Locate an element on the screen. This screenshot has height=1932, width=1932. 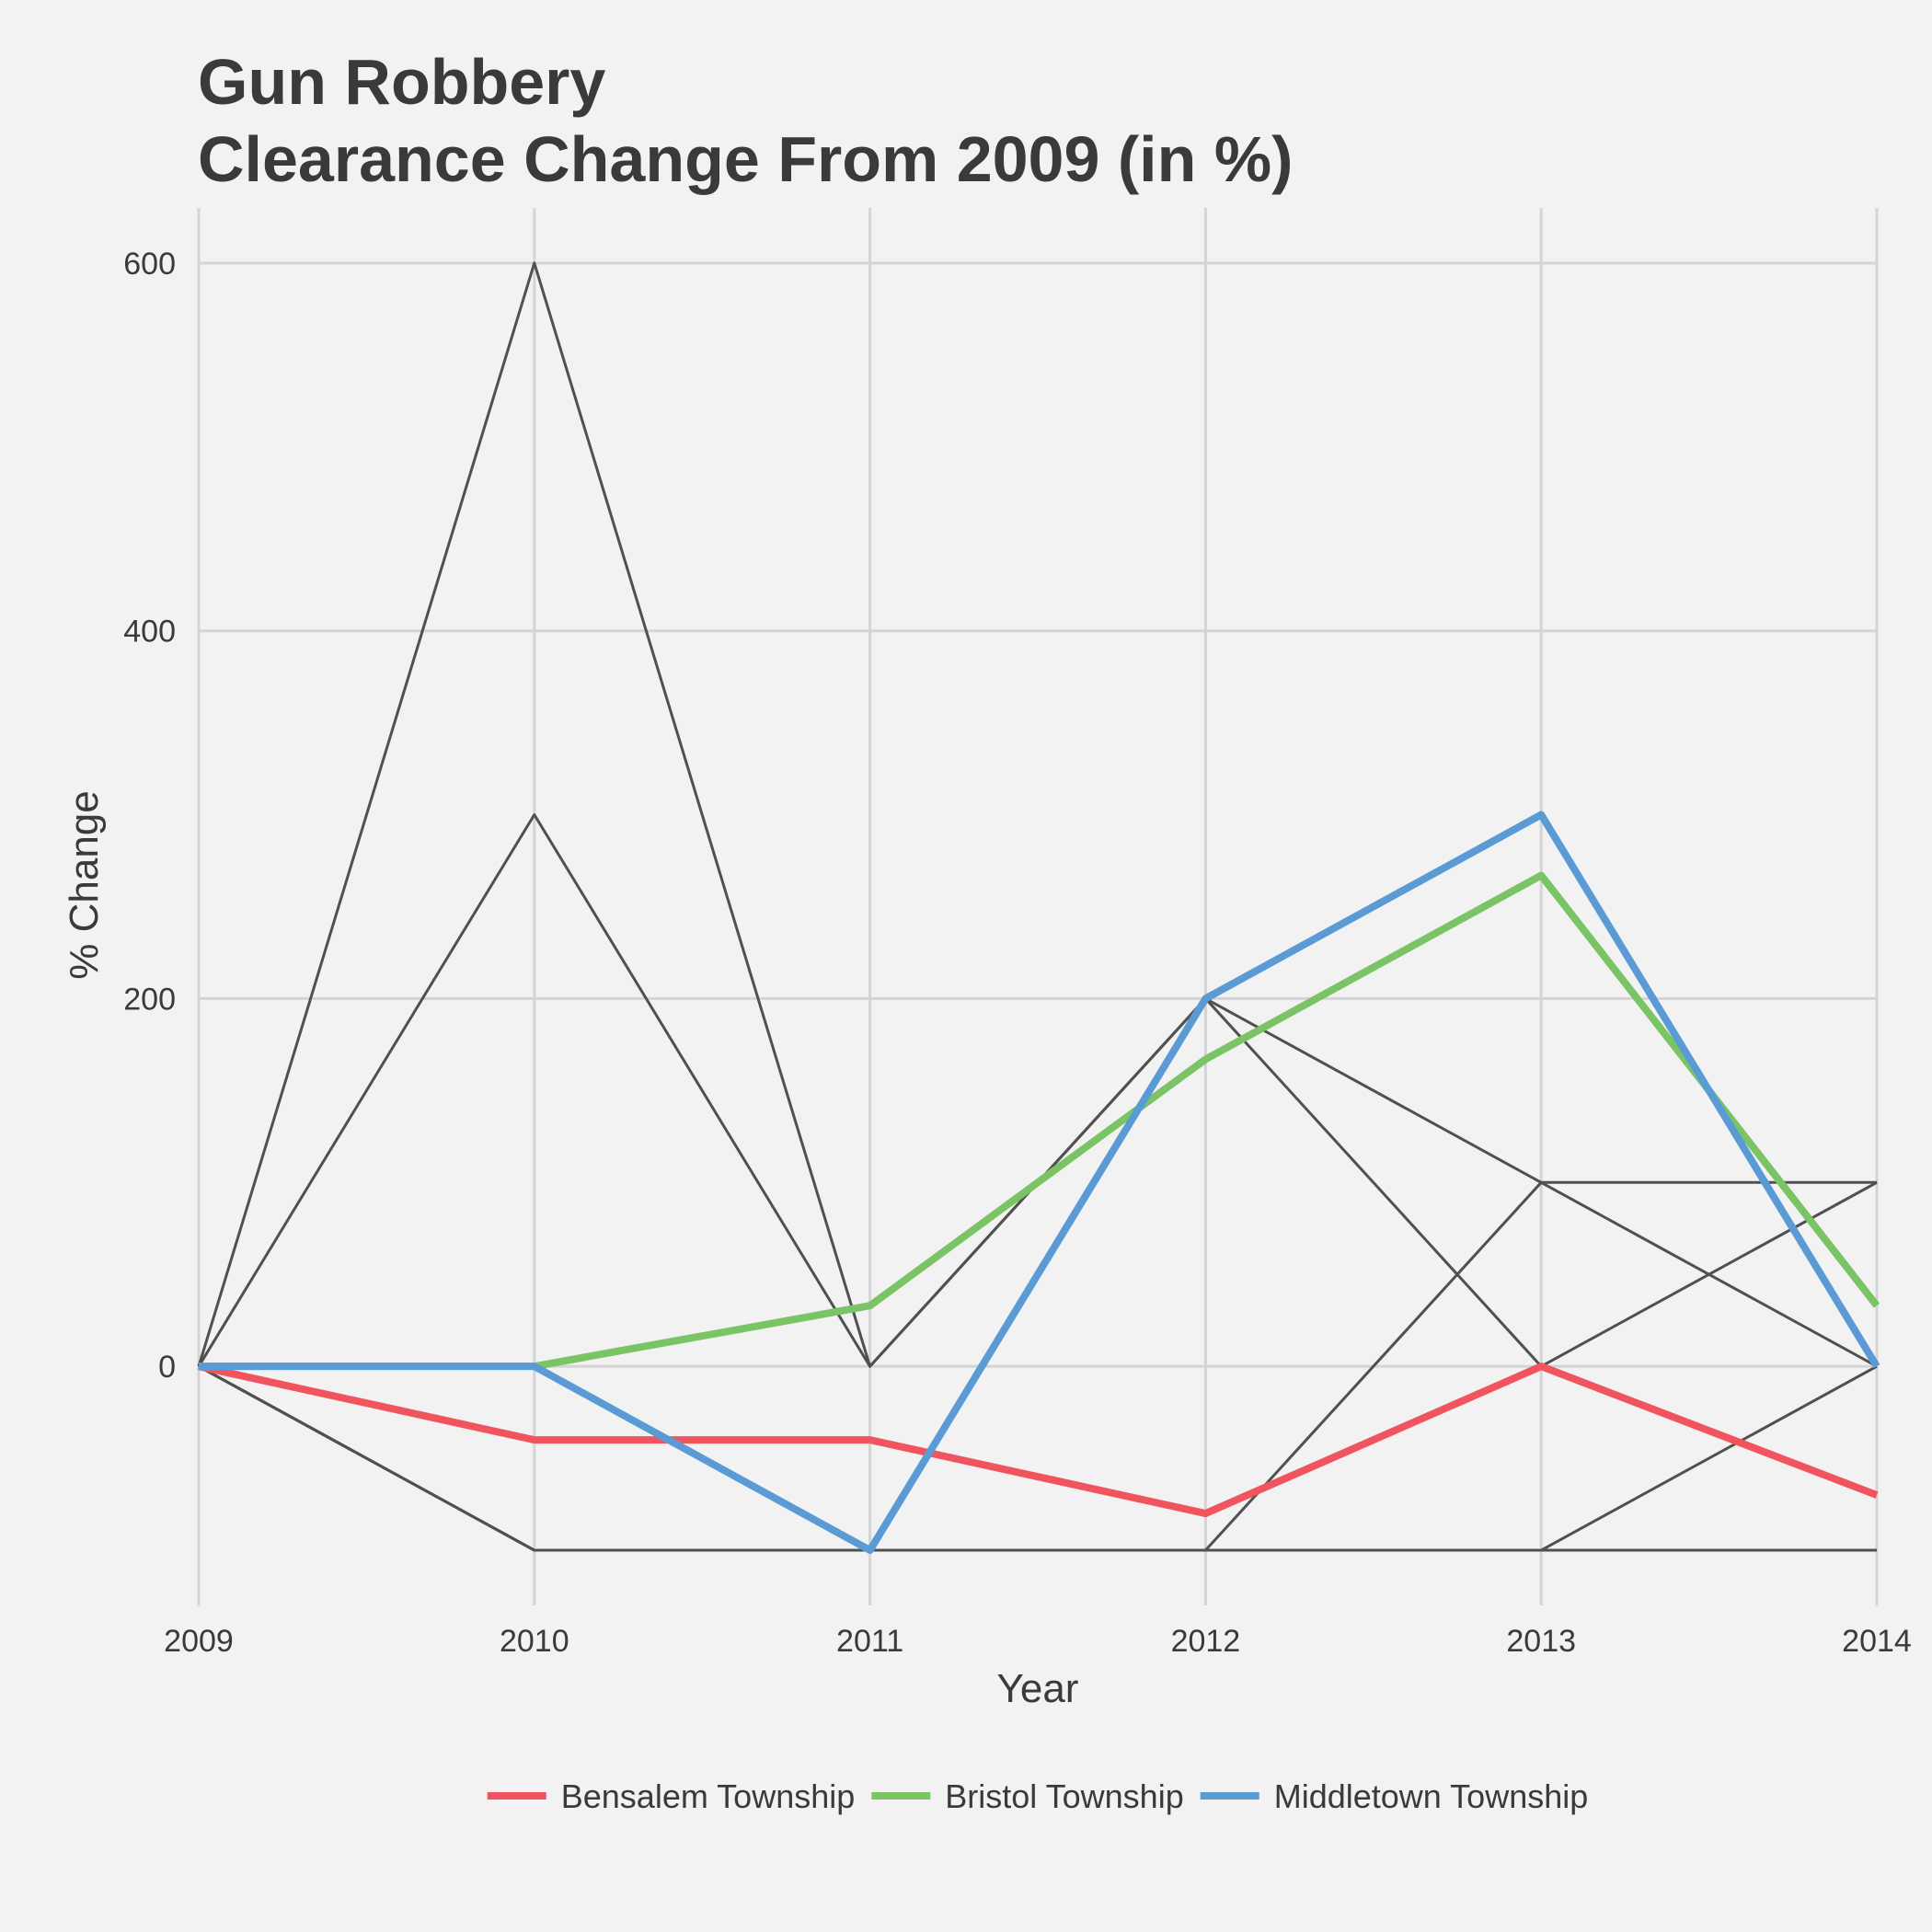
series-line-bensalem-township is located at coordinates (1038, 1440).